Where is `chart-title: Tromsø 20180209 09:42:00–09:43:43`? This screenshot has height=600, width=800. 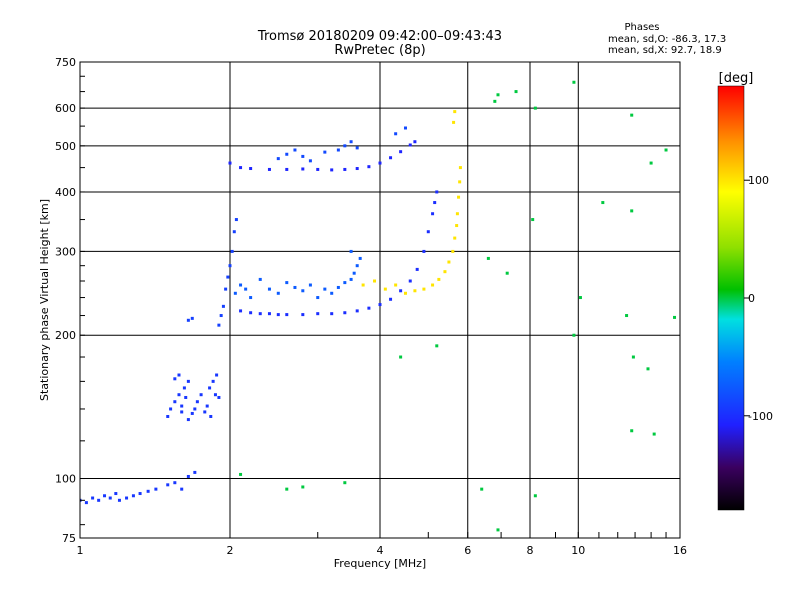
chart-title: Tromsø 20180209 09:42:00–09:43:43 is located at coordinates (379, 36).